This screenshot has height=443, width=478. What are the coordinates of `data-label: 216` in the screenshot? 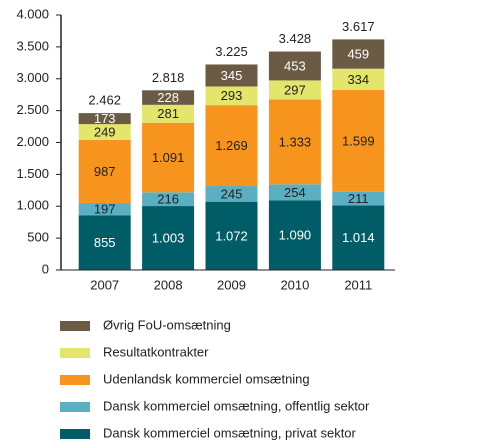 It's located at (168, 199).